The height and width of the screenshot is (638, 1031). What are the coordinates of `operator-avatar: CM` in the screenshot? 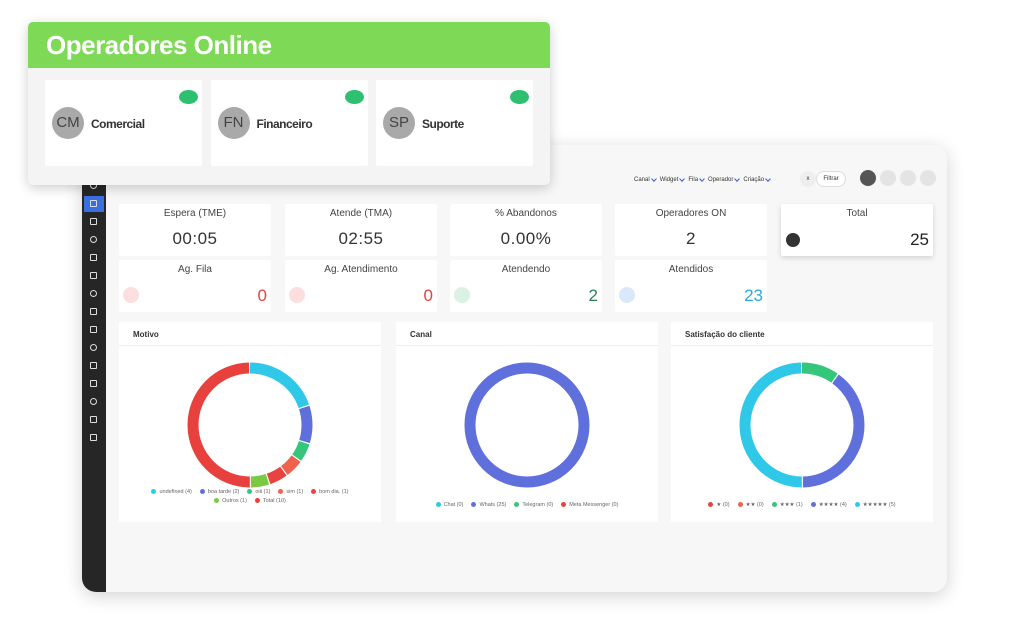 It's located at (68, 123).